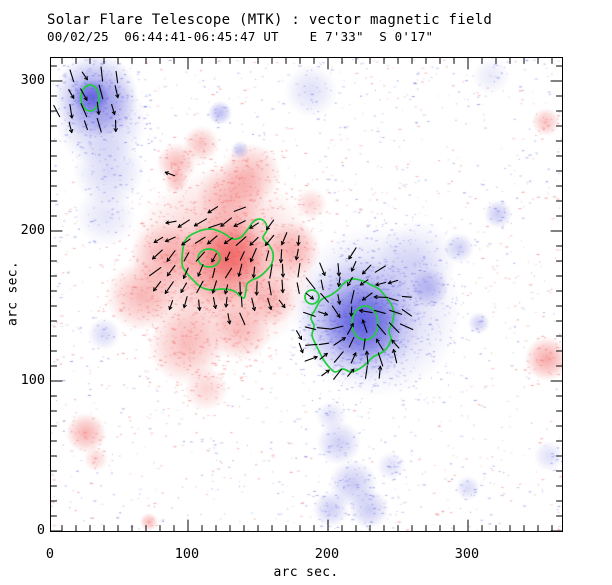  What do you see at coordinates (50, 554) in the screenshot?
I see `x-tick-label-0: 0` at bounding box center [50, 554].